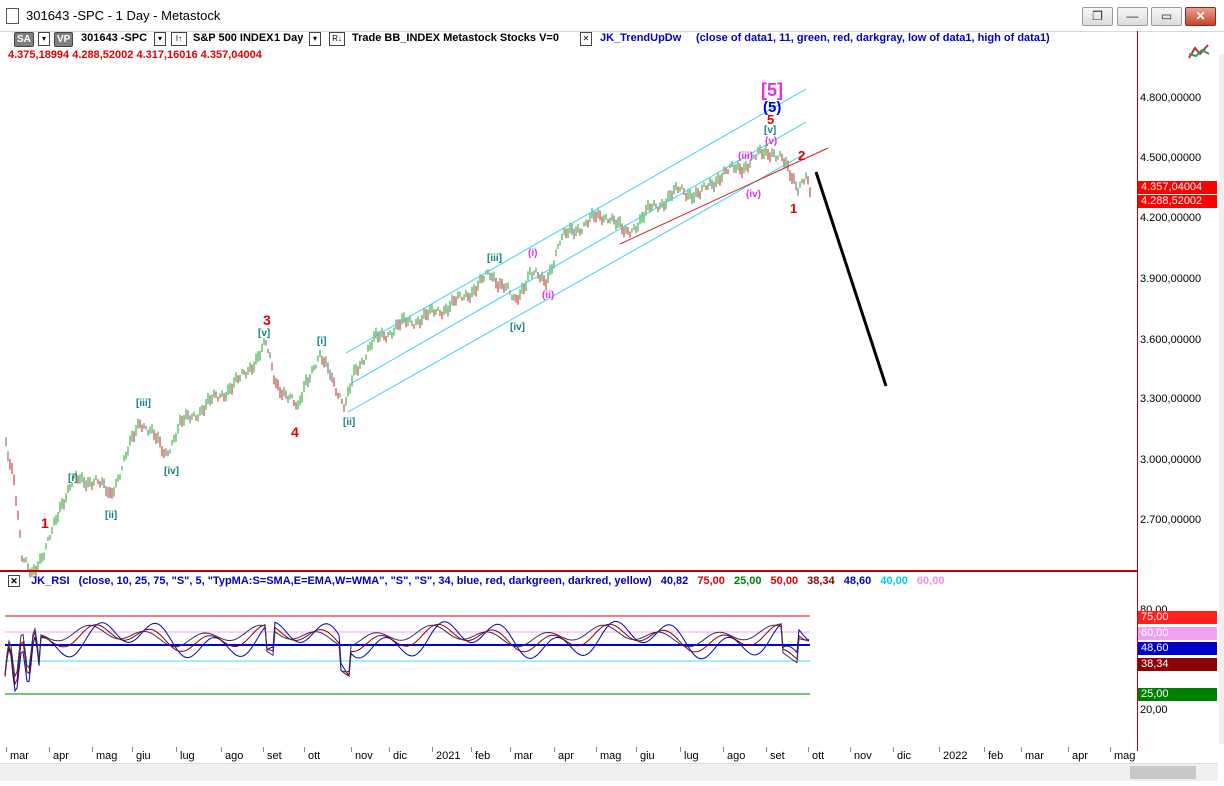  Describe the element at coordinates (1199, 52) in the screenshot. I see `layout-icon` at that location.